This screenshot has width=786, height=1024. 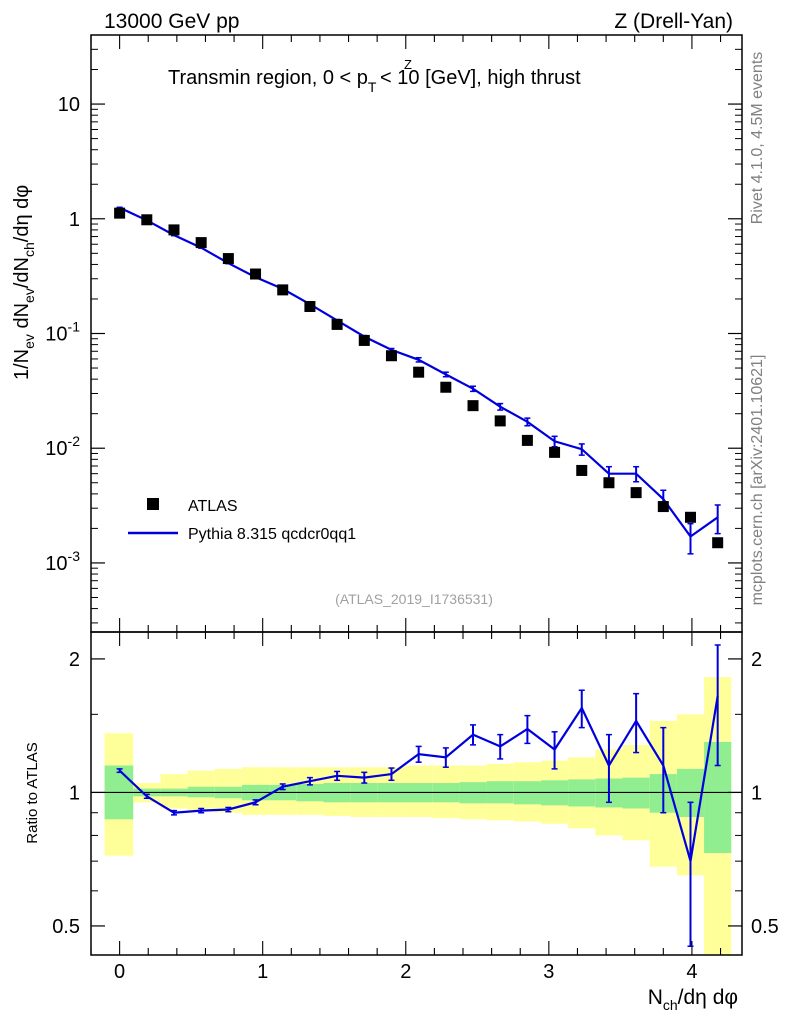 I want to click on ratio-x-tick-label: 1, so click(x=262, y=972).